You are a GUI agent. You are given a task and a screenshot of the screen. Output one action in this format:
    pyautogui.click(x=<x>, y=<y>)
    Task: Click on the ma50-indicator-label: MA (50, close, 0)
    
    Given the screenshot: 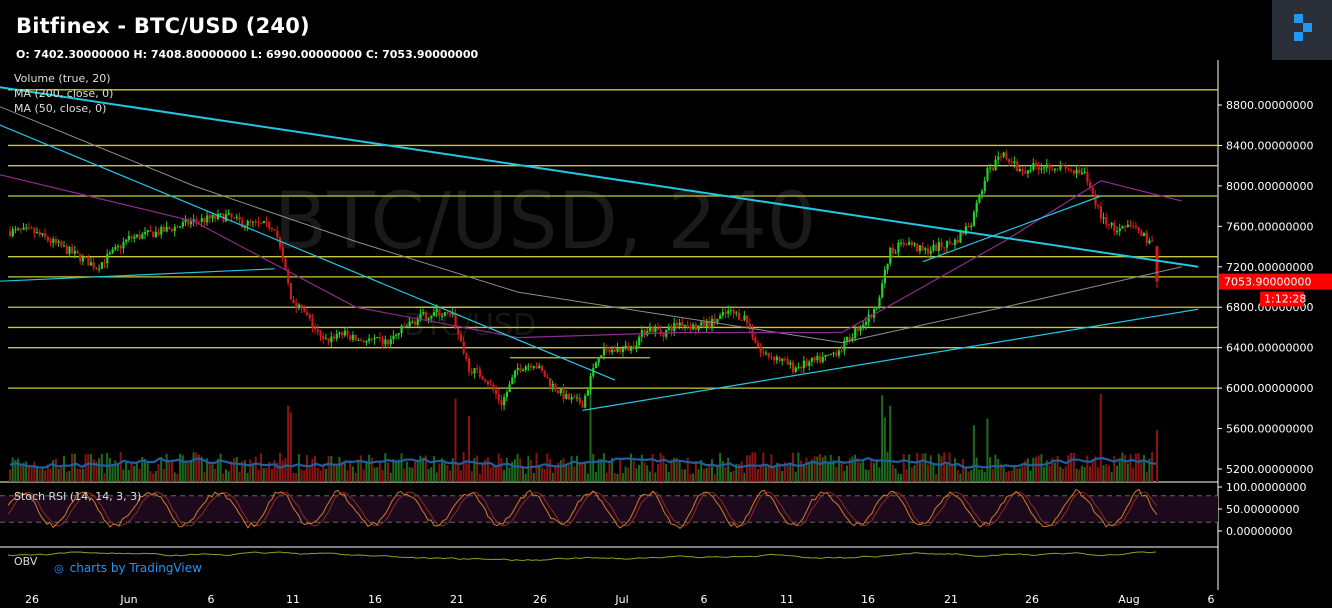 What is the action you would take?
    pyautogui.click(x=60, y=108)
    